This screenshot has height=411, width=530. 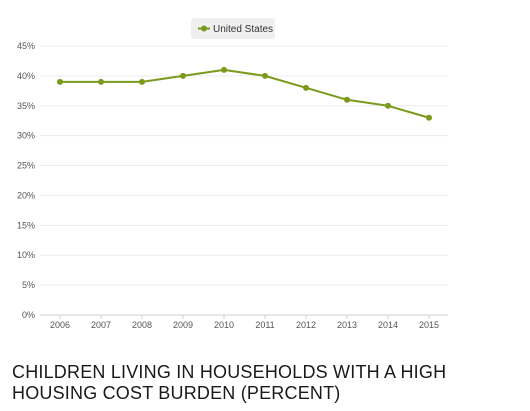 I want to click on y-tick-label: 40%, so click(x=26, y=76).